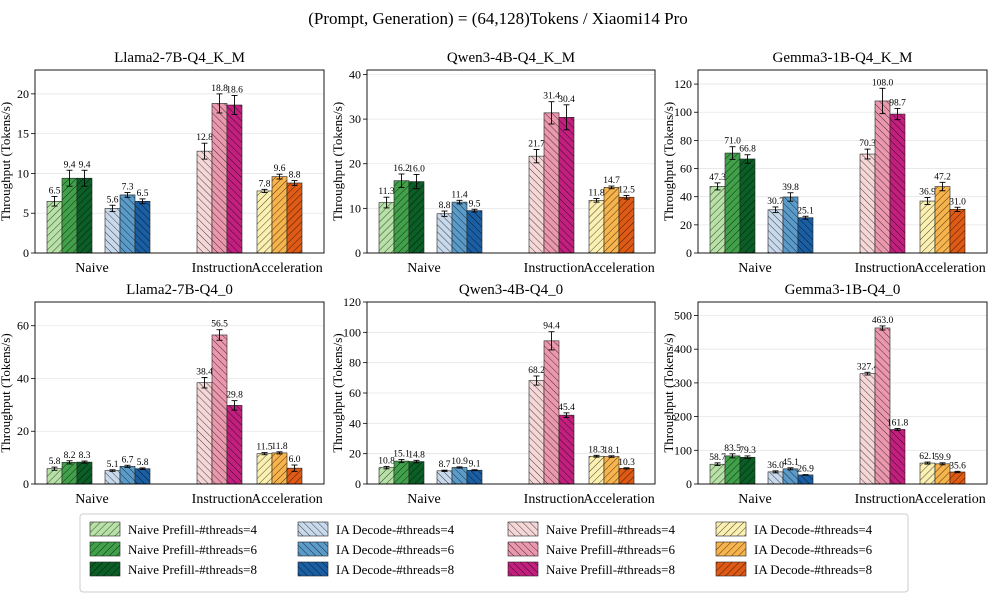 The image size is (997, 599). Describe the element at coordinates (113, 200) in the screenshot. I see `data-label: 5.6` at that location.